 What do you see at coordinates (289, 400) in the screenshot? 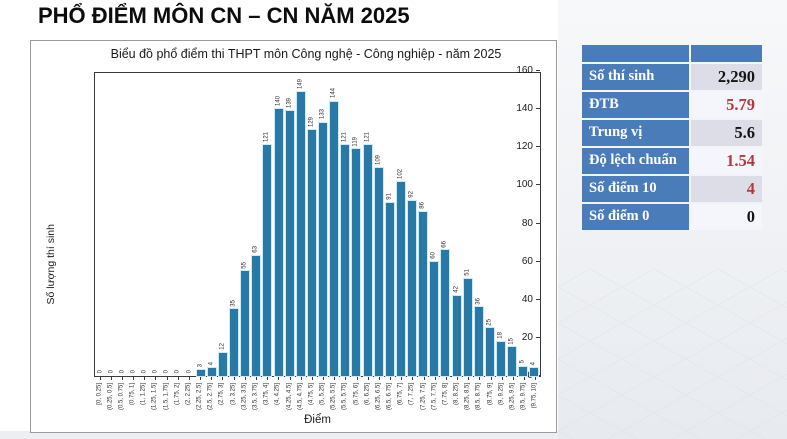
I see `x-tick: (4.25, 4.5]` at bounding box center [289, 400].